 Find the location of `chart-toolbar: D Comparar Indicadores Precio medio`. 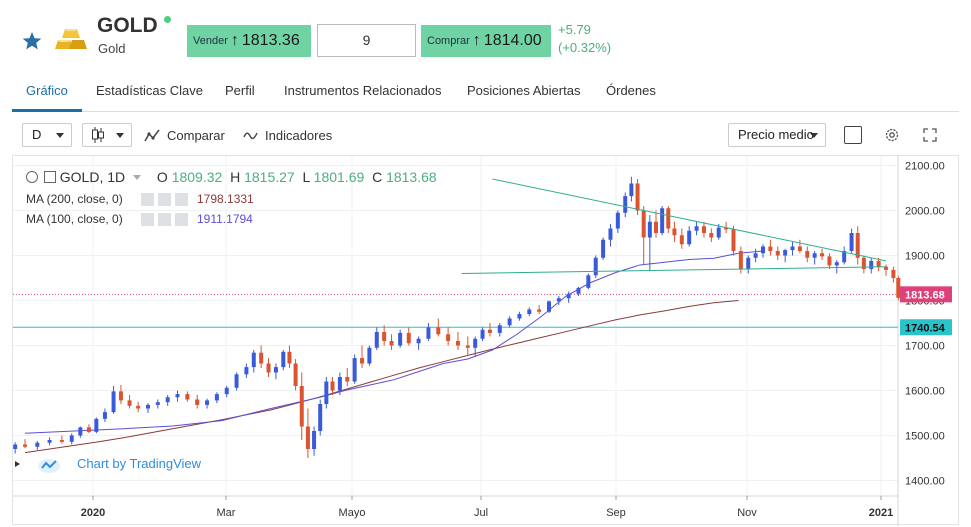

chart-toolbar: D Comparar Indicadores Precio medio is located at coordinates (485, 135).